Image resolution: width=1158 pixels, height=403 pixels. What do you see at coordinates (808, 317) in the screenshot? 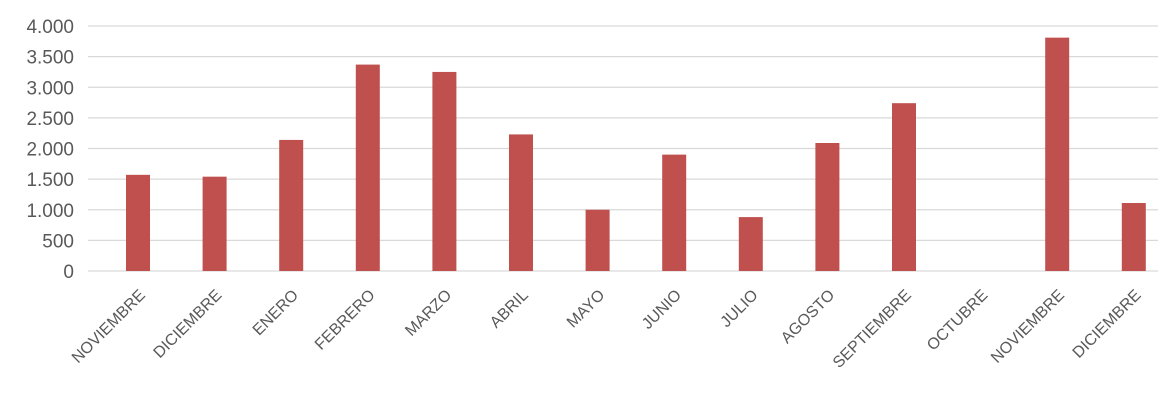
I see `x-tick-label: AGOSTO` at bounding box center [808, 317].